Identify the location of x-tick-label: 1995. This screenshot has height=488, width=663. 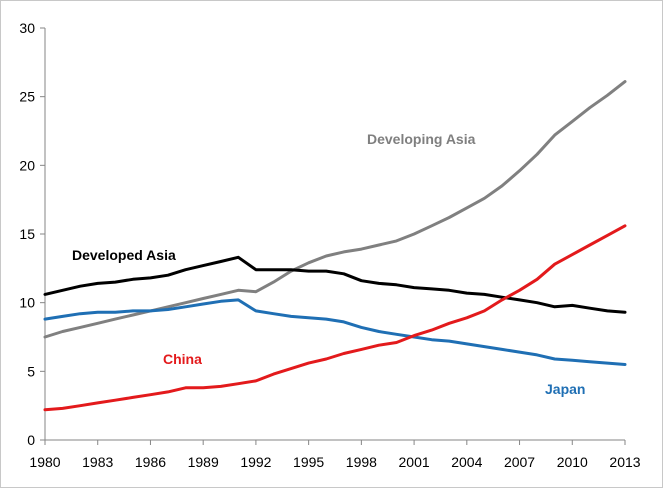
(308, 462).